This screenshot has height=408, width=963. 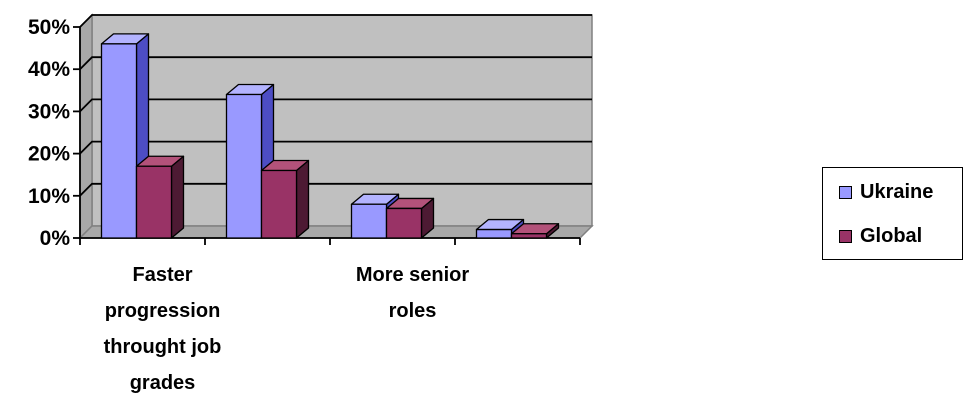 I want to click on legend-item-ukraine: Ukraine, so click(x=886, y=192).